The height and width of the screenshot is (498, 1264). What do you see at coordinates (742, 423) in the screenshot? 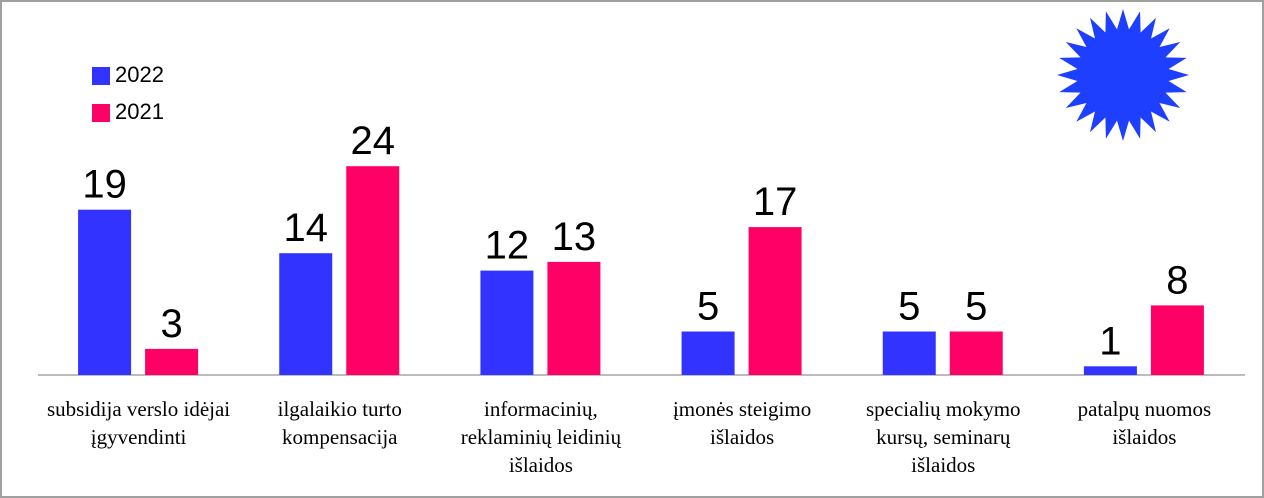
I see `x-tick-label: įmonės steigimo išlaidos` at bounding box center [742, 423].